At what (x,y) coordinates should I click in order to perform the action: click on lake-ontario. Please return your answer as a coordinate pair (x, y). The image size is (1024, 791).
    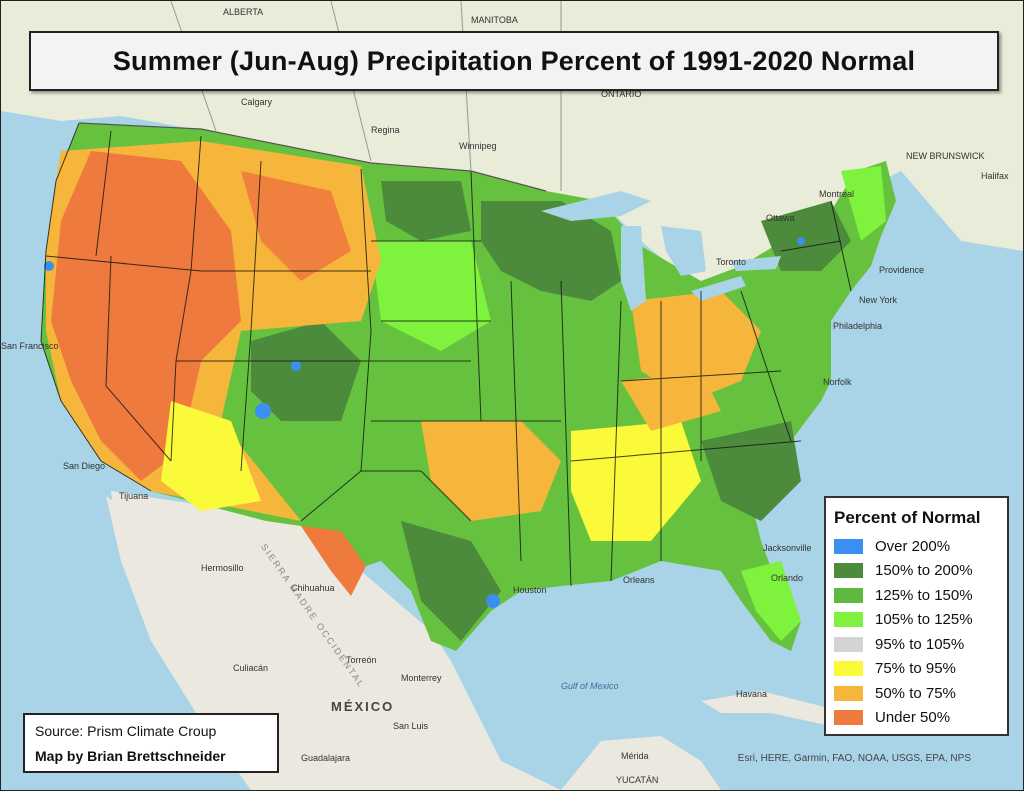
    Looking at the image, I should click on (756, 263).